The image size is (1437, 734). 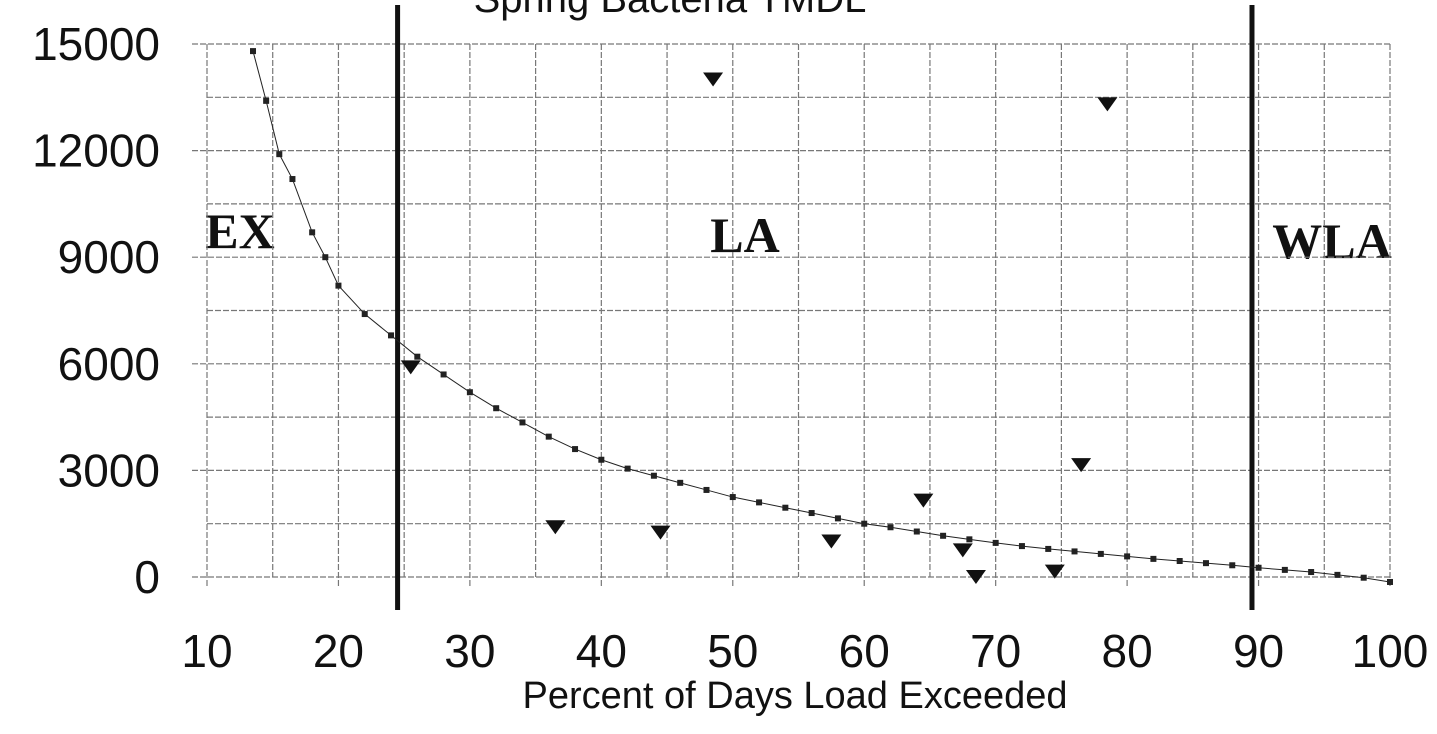 What do you see at coordinates (147, 577) in the screenshot?
I see `y-tick-label: 0` at bounding box center [147, 577].